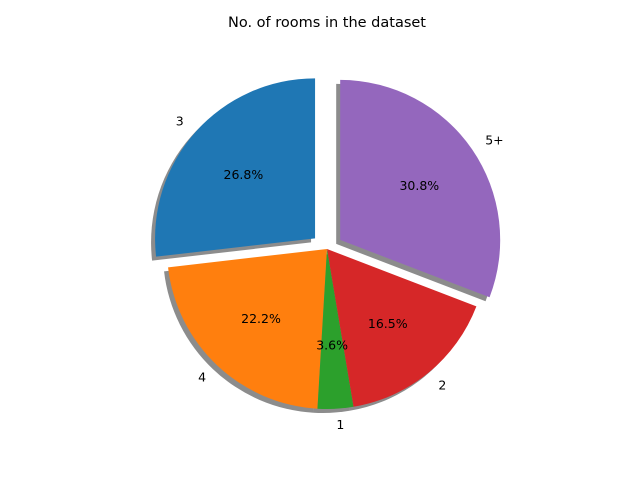 Image resolution: width=640 pixels, height=480 pixels. What do you see at coordinates (244, 174) in the screenshot?
I see `slice-pct-3: 26.8%` at bounding box center [244, 174].